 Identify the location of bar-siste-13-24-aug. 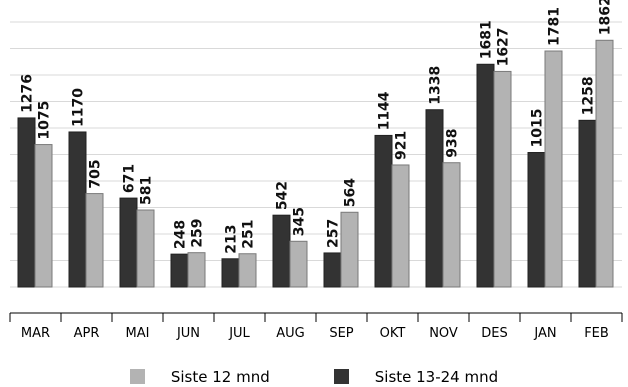
(281, 251).